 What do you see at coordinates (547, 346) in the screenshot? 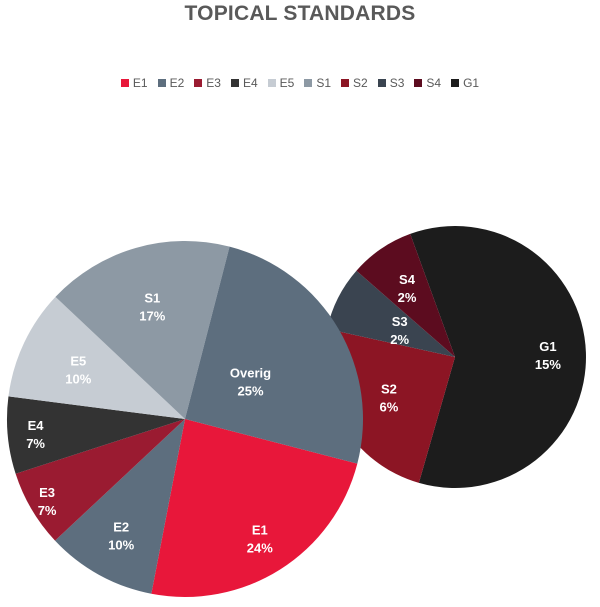
I see `secondary-pie-label-g1: G1` at bounding box center [547, 346].